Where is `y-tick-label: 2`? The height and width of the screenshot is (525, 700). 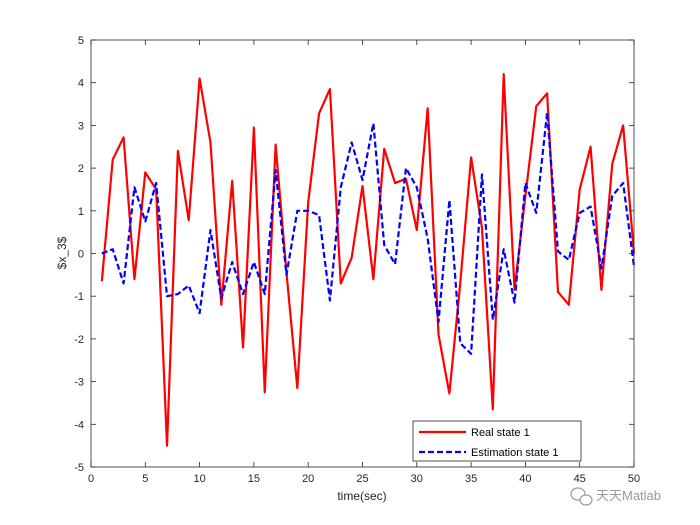 y-tick-label: 2 is located at coordinates (81, 169).